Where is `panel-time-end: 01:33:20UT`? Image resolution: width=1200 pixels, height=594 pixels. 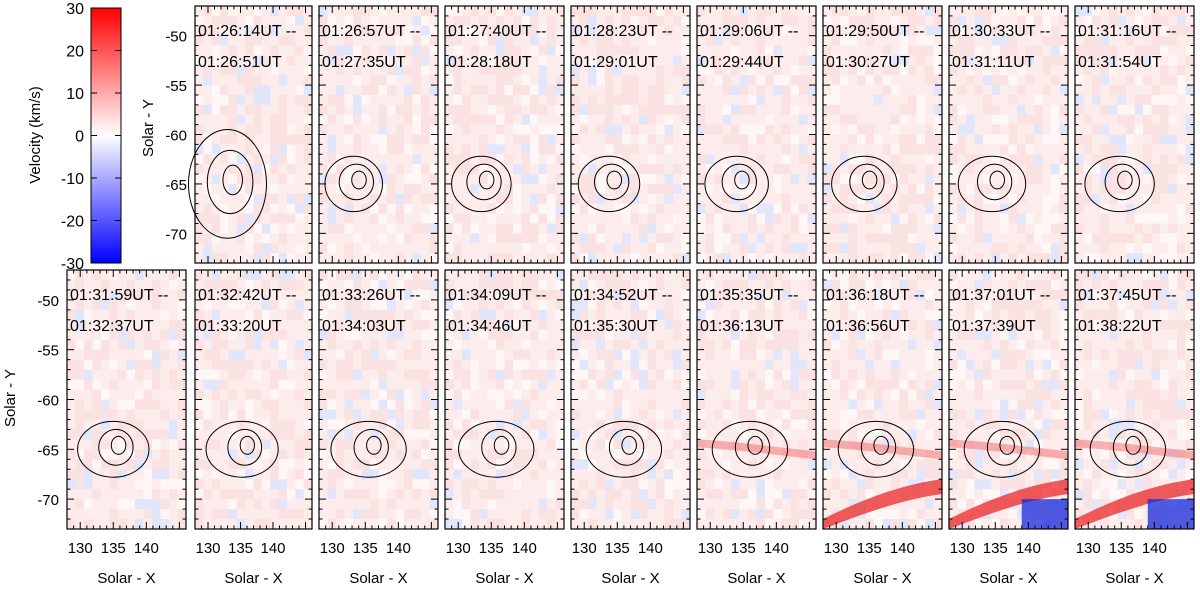
panel-time-end: 01:33:20UT is located at coordinates (240, 326).